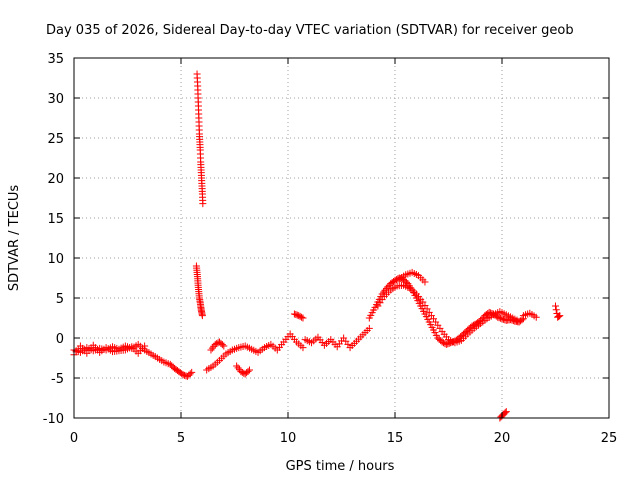  What do you see at coordinates (55, 99) in the screenshot?
I see `y-tick-label: 30` at bounding box center [55, 99].